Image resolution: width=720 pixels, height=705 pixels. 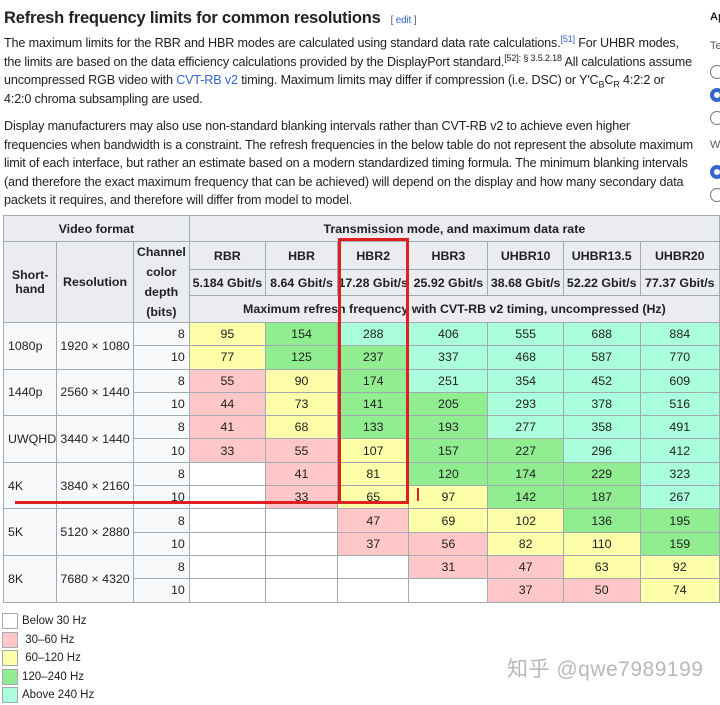 What do you see at coordinates (601, 450) in the screenshot?
I see `frequency-cell: 296` at bounding box center [601, 450].